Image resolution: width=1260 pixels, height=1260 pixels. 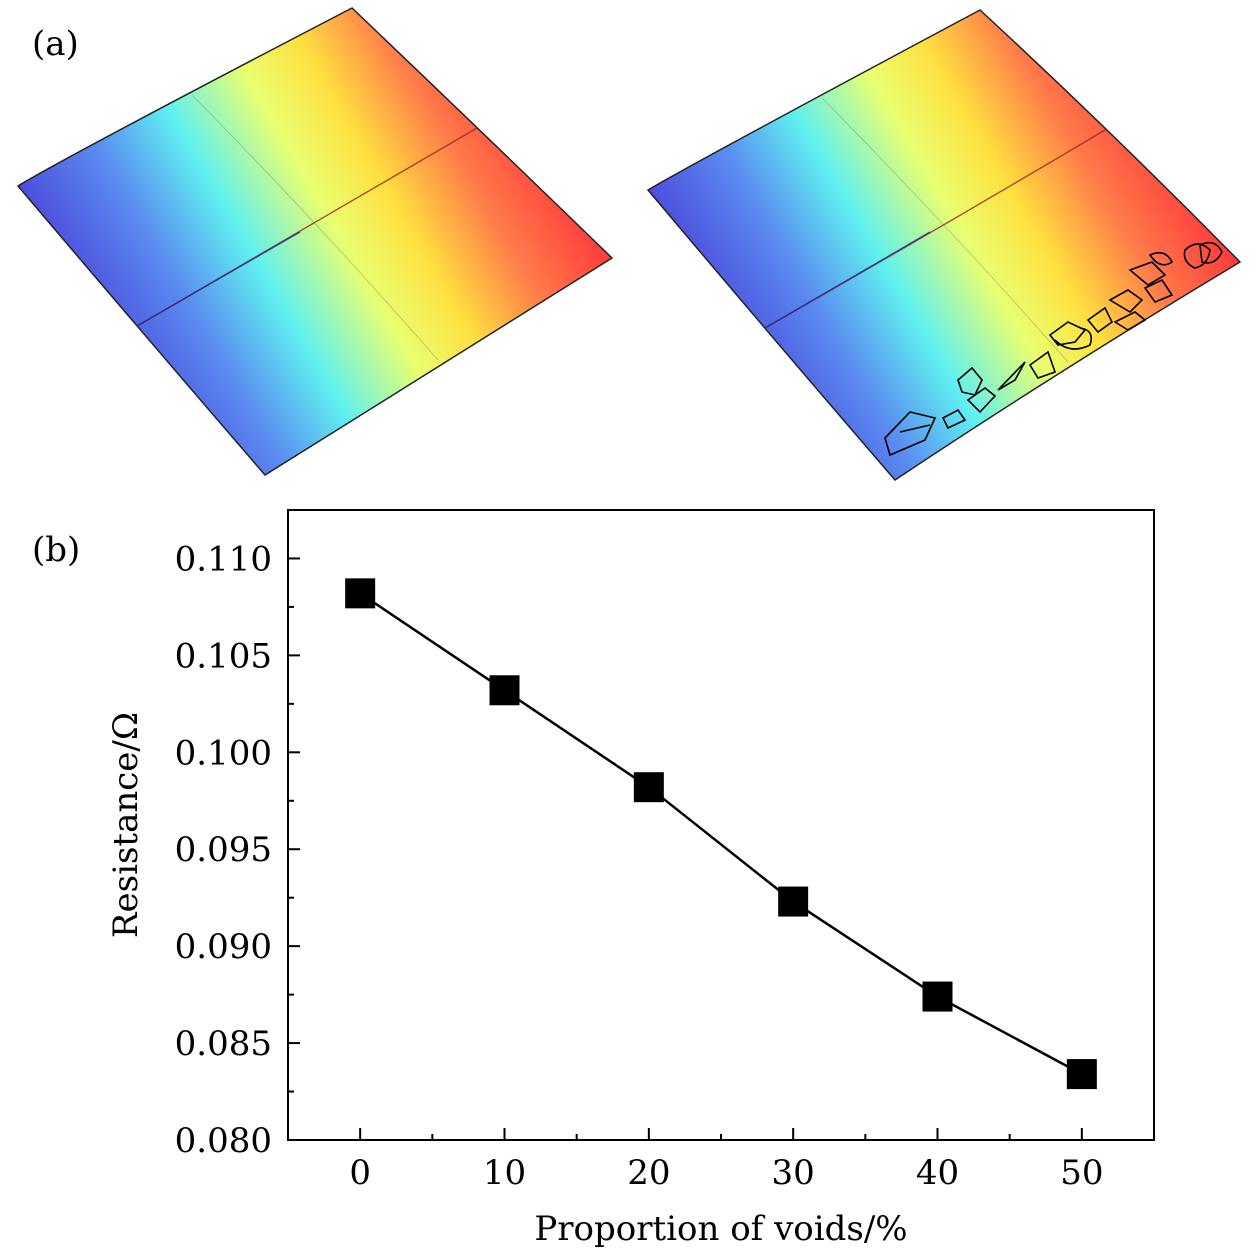 I want to click on y-tick-label: 0.095, so click(x=223, y=850).